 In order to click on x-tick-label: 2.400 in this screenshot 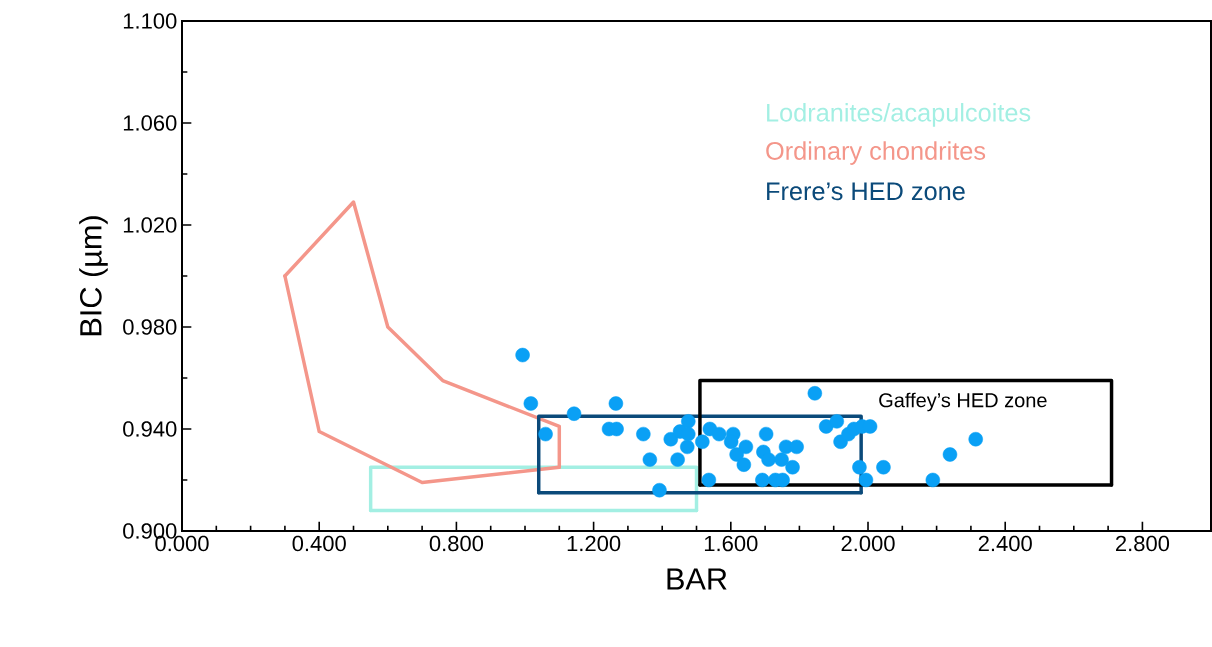, I will do `click(1005, 543)`.